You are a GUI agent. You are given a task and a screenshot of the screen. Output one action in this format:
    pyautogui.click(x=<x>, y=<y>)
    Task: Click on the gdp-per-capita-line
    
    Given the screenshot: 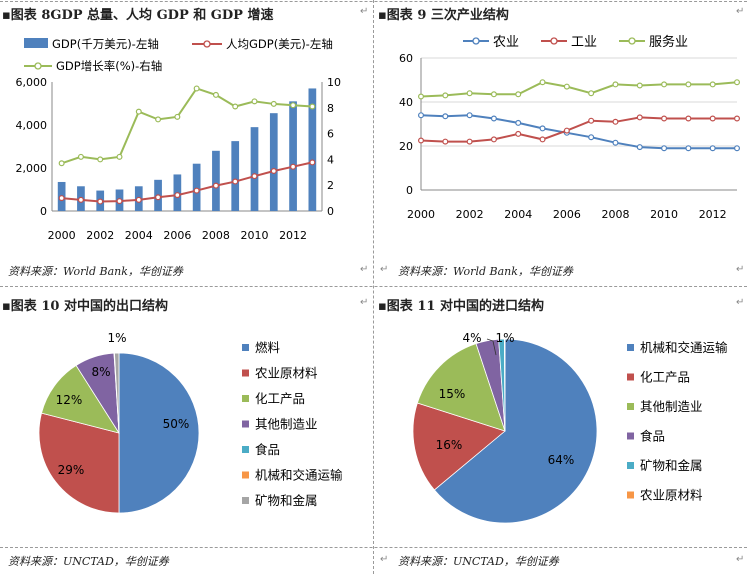 What is the action you would take?
    pyautogui.click(x=187, y=182)
    